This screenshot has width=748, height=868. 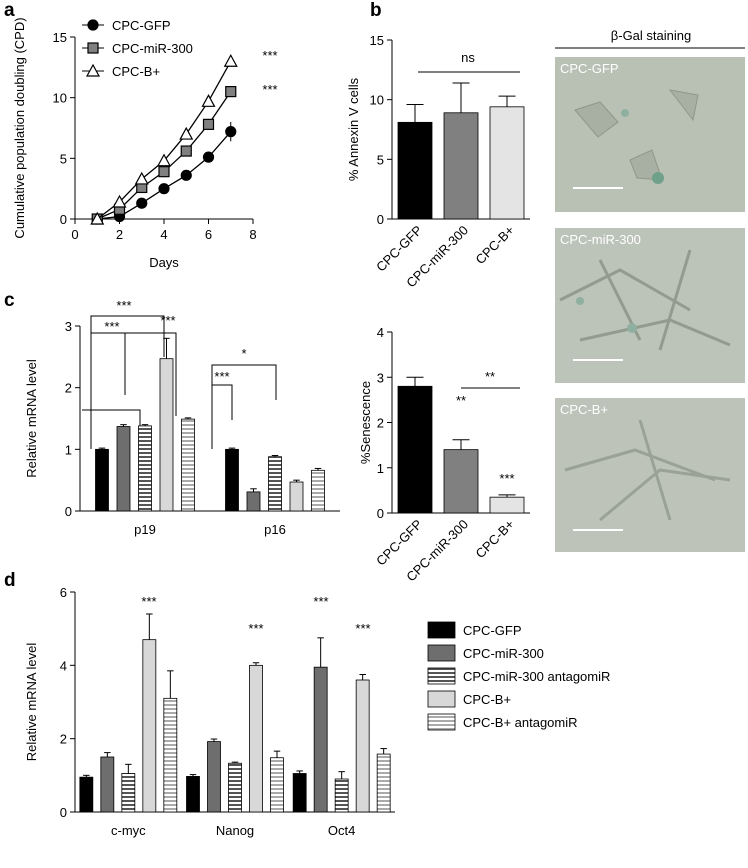 I want to click on series-line, so click(x=164, y=140).